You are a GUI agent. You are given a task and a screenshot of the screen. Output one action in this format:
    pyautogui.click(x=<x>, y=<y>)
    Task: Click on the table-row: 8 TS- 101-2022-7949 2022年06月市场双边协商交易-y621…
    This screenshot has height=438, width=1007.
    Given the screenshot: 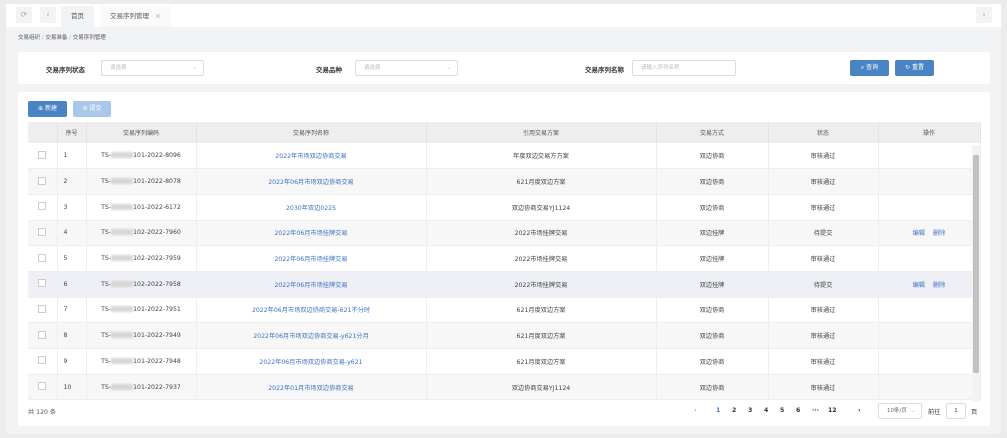 What is the action you would take?
    pyautogui.click(x=504, y=335)
    